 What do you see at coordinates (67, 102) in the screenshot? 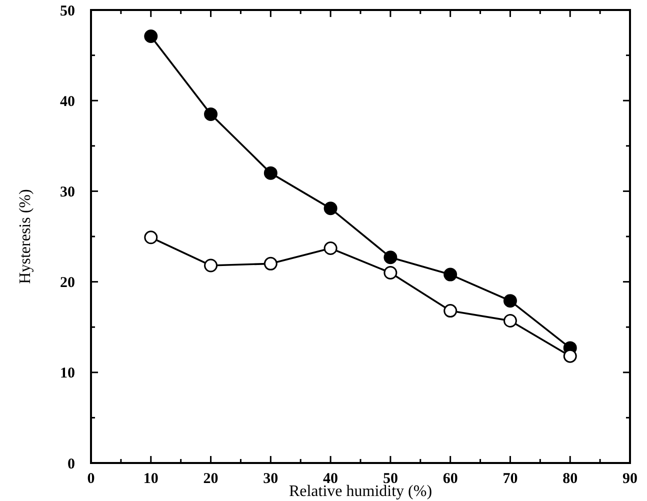
I see `y-tick-label: 40` at bounding box center [67, 102].